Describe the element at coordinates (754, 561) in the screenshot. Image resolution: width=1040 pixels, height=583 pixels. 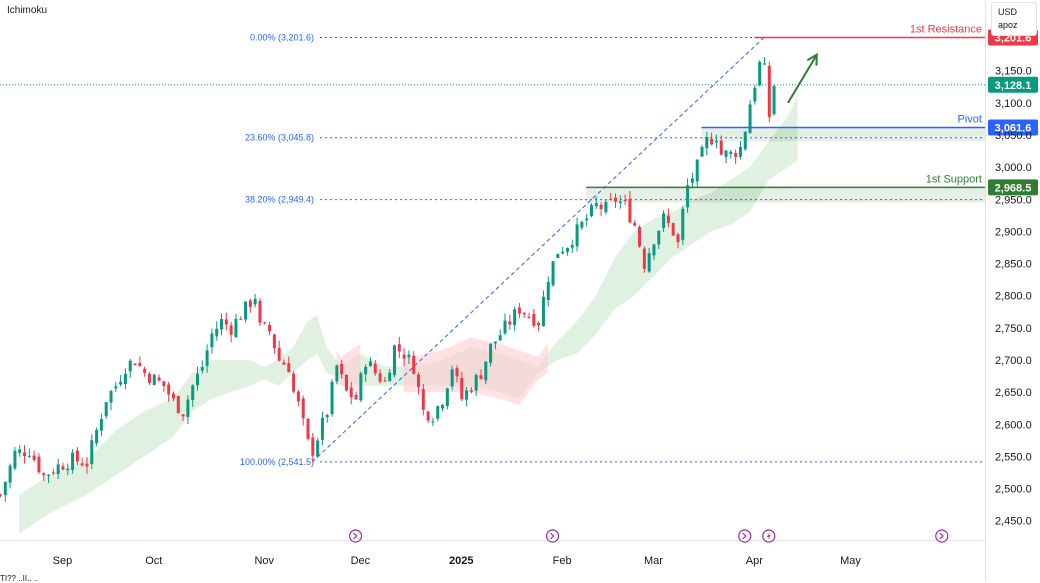
I see `x-tick-label: Apr` at that location.